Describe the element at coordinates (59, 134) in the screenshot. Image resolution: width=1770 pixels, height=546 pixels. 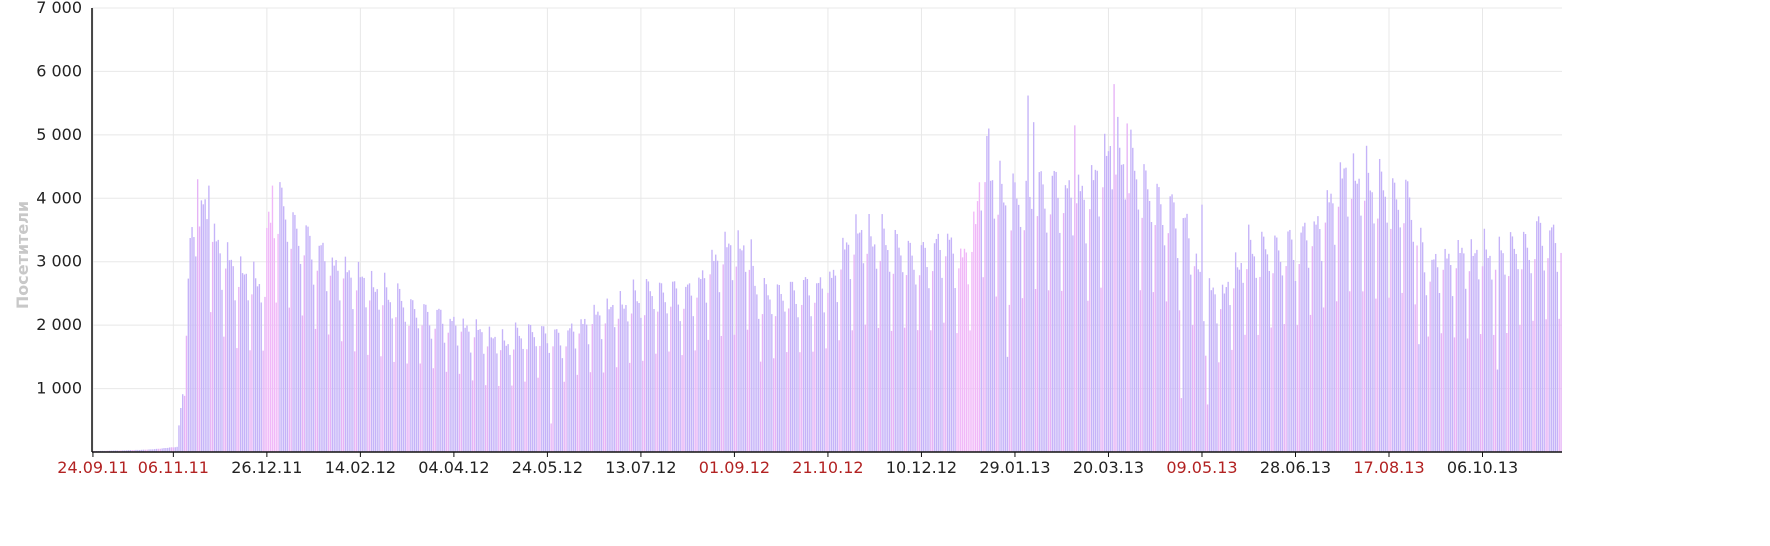
I see `y-tick-label: 5 000` at that location.